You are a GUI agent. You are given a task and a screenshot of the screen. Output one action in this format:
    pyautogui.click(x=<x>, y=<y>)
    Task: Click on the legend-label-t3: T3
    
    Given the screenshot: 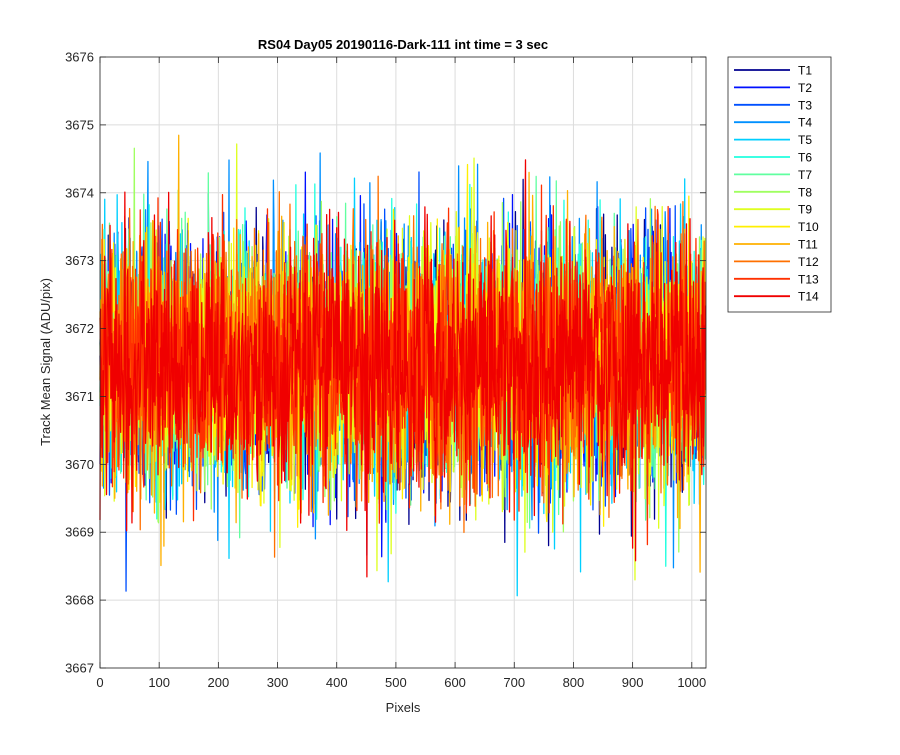 What is the action you would take?
    pyautogui.click(x=805, y=105)
    